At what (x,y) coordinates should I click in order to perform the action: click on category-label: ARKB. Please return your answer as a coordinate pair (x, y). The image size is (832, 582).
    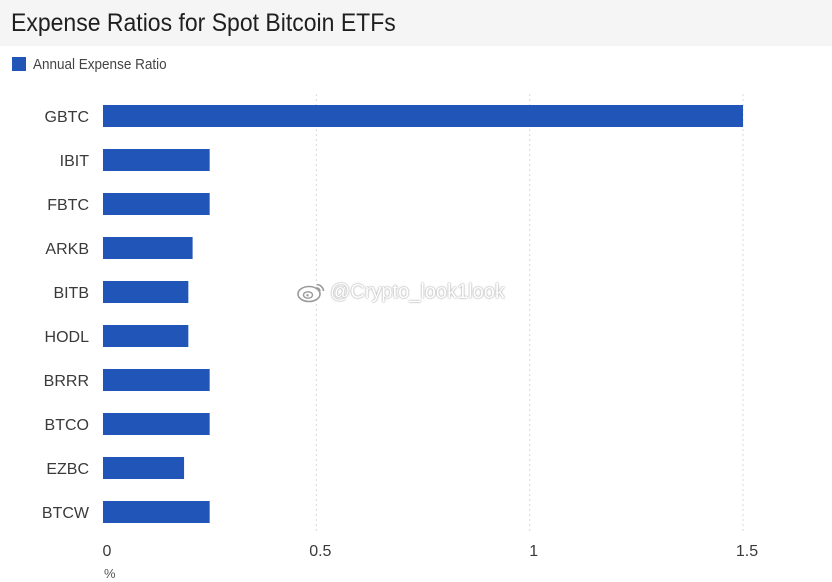
    Looking at the image, I should click on (67, 249).